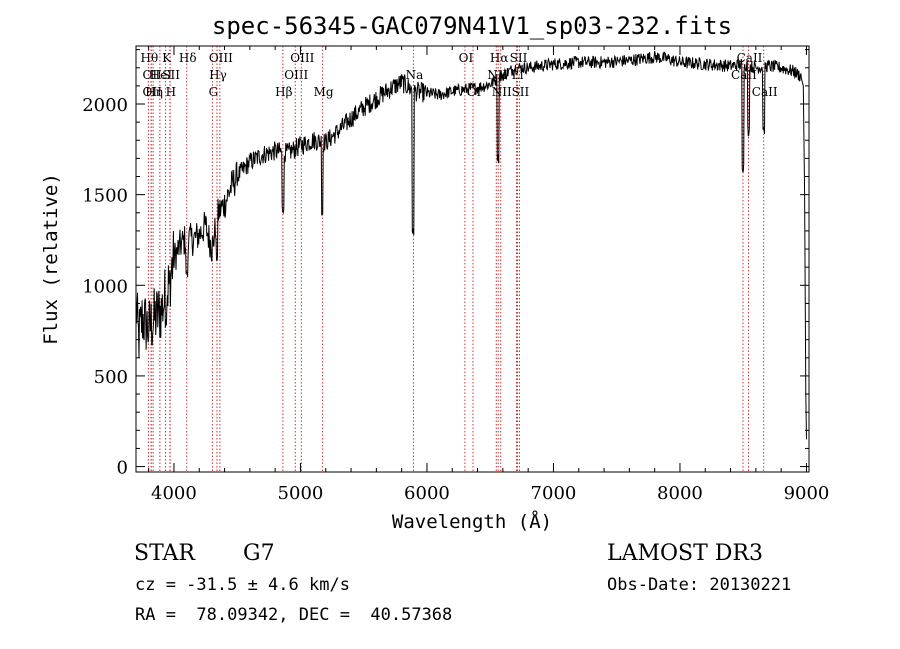 The height and width of the screenshot is (649, 900). What do you see at coordinates (283, 92) in the screenshot?
I see `line-marker-label: Hβ` at bounding box center [283, 92].